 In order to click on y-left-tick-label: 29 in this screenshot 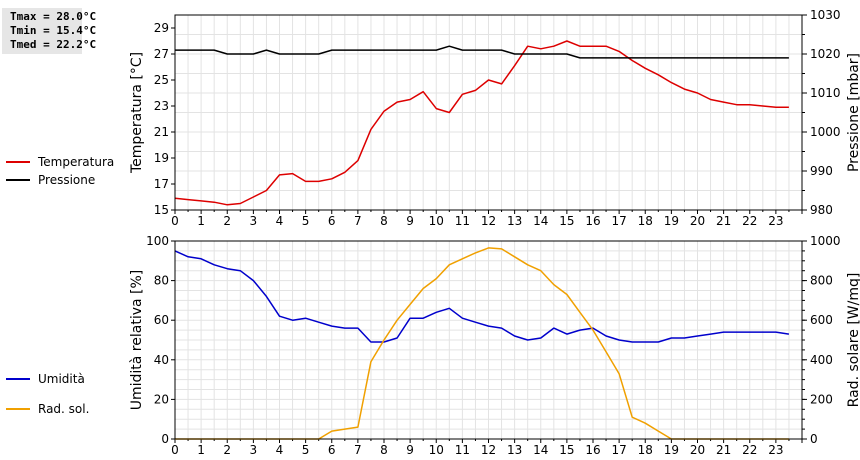, I will do `click(161, 28)`.